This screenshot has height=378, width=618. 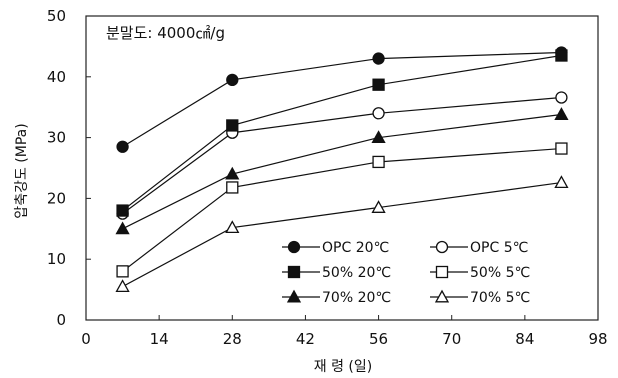 I want to click on legend-item: 50% 5℃, so click(x=480, y=273).